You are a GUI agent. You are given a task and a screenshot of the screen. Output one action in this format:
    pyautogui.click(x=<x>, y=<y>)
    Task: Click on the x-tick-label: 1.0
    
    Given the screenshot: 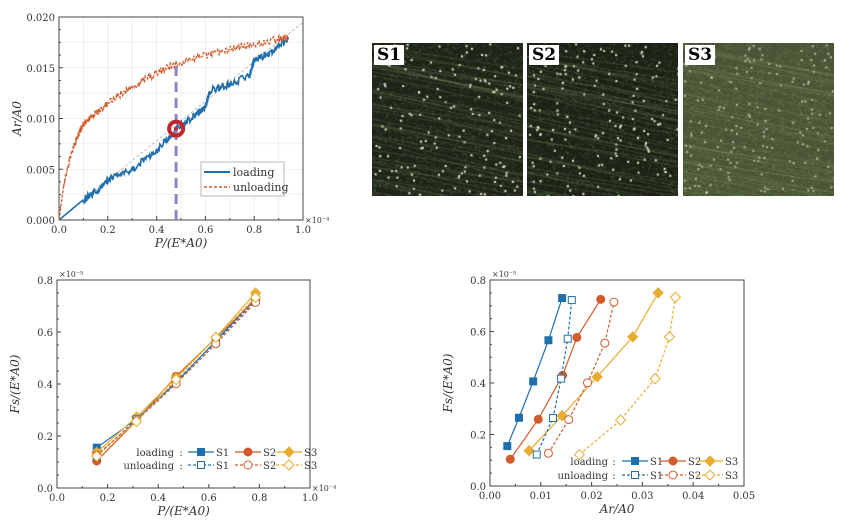 What is the action you would take?
    pyautogui.click(x=310, y=498)
    